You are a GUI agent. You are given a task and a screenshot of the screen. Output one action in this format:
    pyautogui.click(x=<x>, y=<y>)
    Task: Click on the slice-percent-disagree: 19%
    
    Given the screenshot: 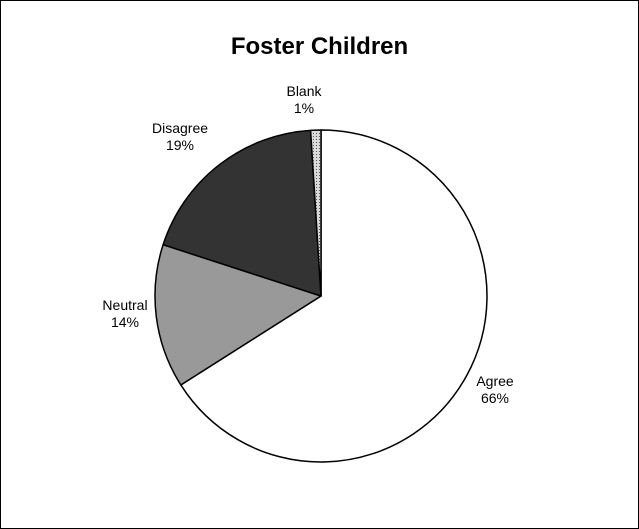 What is the action you would take?
    pyautogui.click(x=180, y=145)
    